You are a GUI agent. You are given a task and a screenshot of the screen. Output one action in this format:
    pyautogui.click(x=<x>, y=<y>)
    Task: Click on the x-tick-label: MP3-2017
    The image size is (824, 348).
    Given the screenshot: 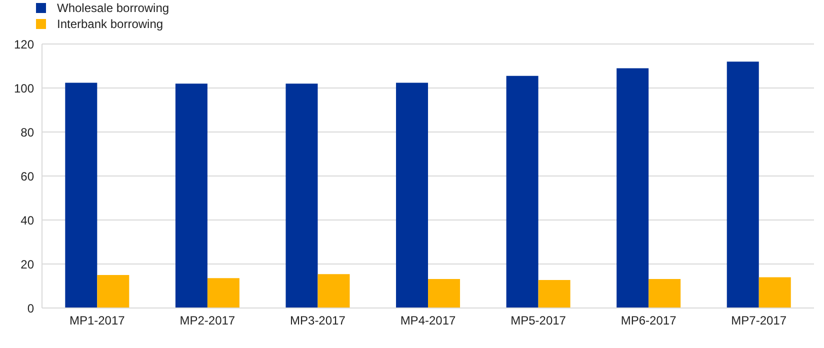 What is the action you would take?
    pyautogui.click(x=318, y=321)
    